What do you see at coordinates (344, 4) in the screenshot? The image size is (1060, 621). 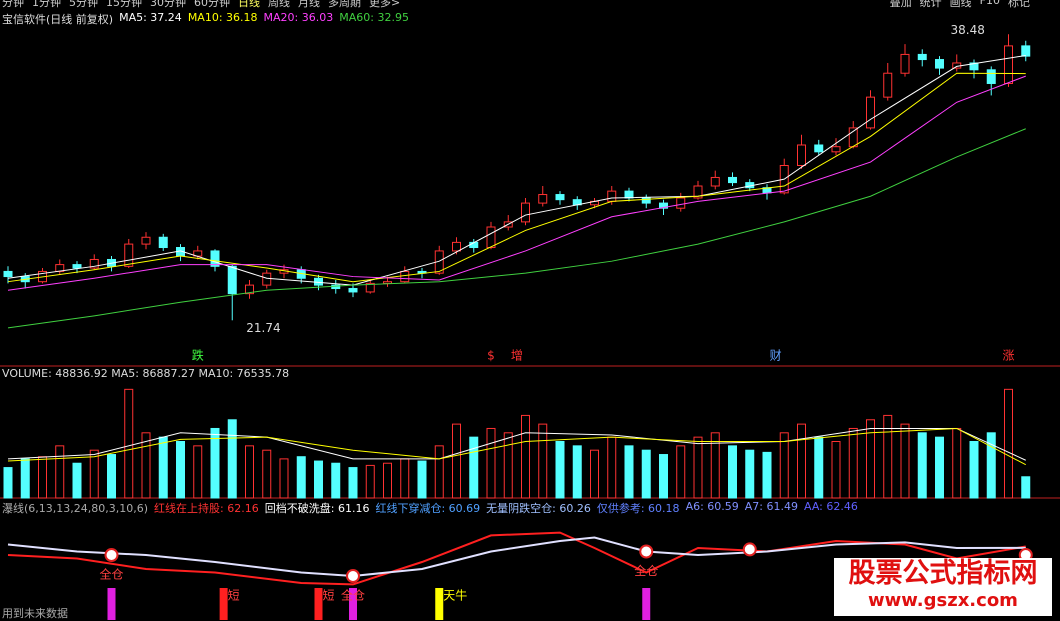 I see `tab: 多周期` at bounding box center [344, 4].